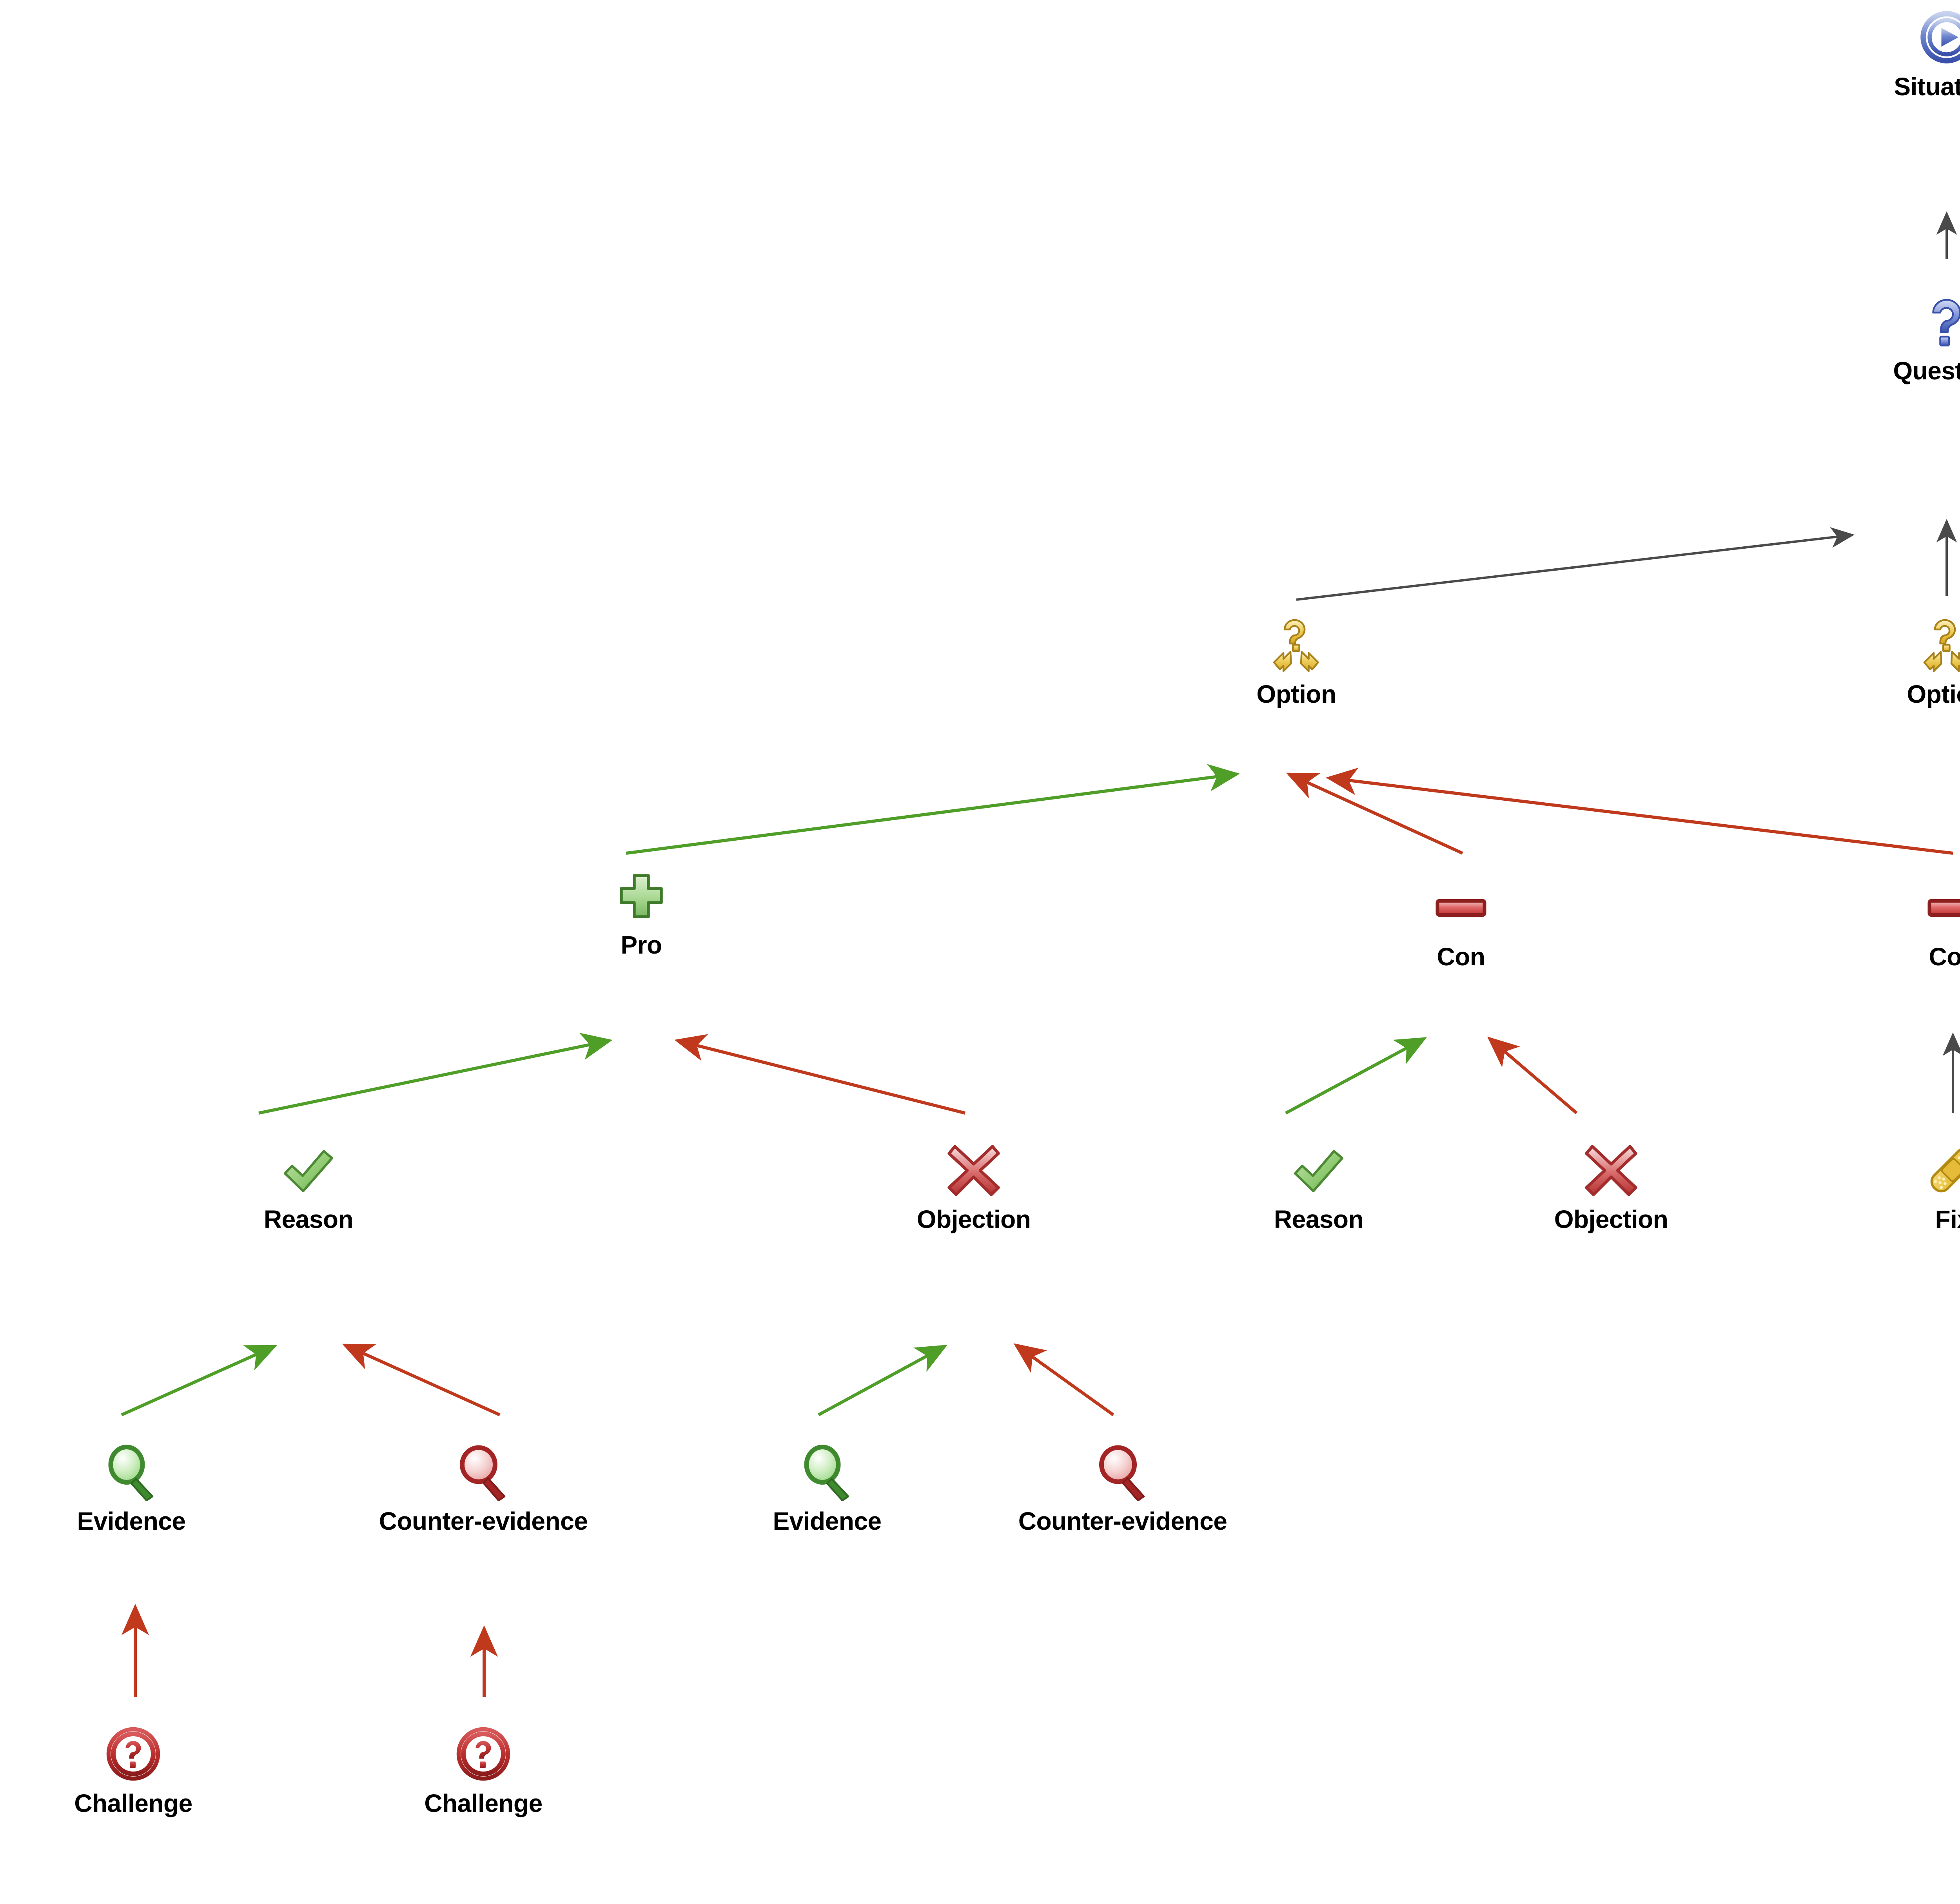 The height and width of the screenshot is (1904, 1960). Describe the element at coordinates (1938, 37) in the screenshot. I see `play-circle-icon` at that location.